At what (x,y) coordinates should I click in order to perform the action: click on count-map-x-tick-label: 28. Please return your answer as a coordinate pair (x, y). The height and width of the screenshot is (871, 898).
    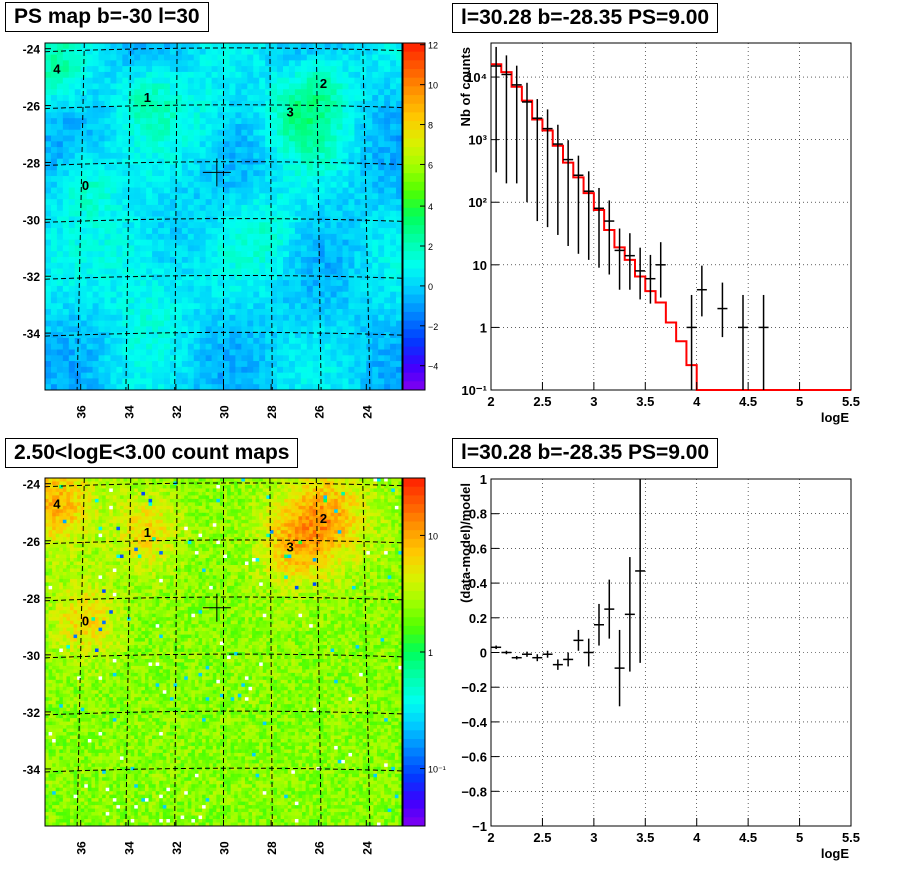
    Looking at the image, I should click on (272, 848).